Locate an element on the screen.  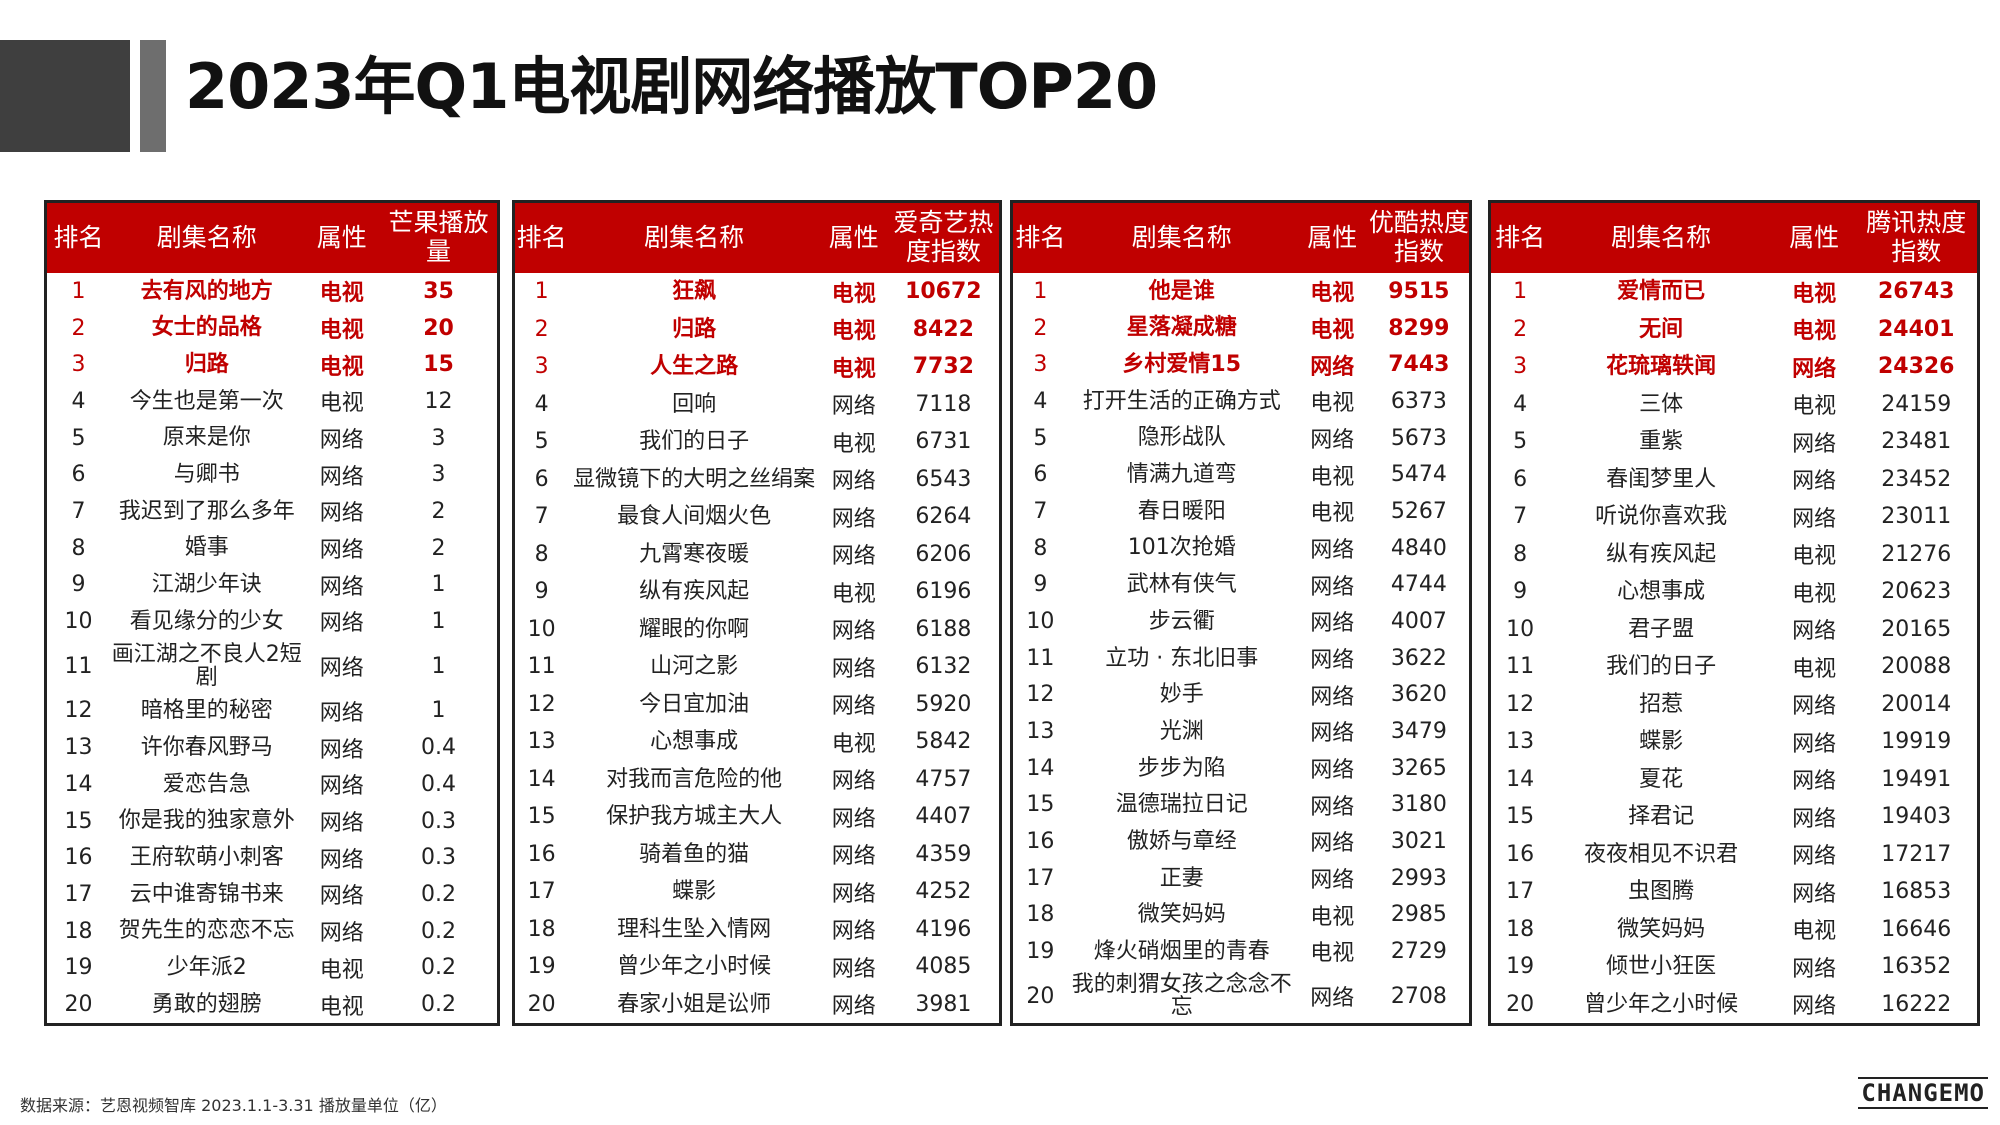
table-row: 20 曾少年之小时候 网络 16222 is located at coordinates (1734, 1005).